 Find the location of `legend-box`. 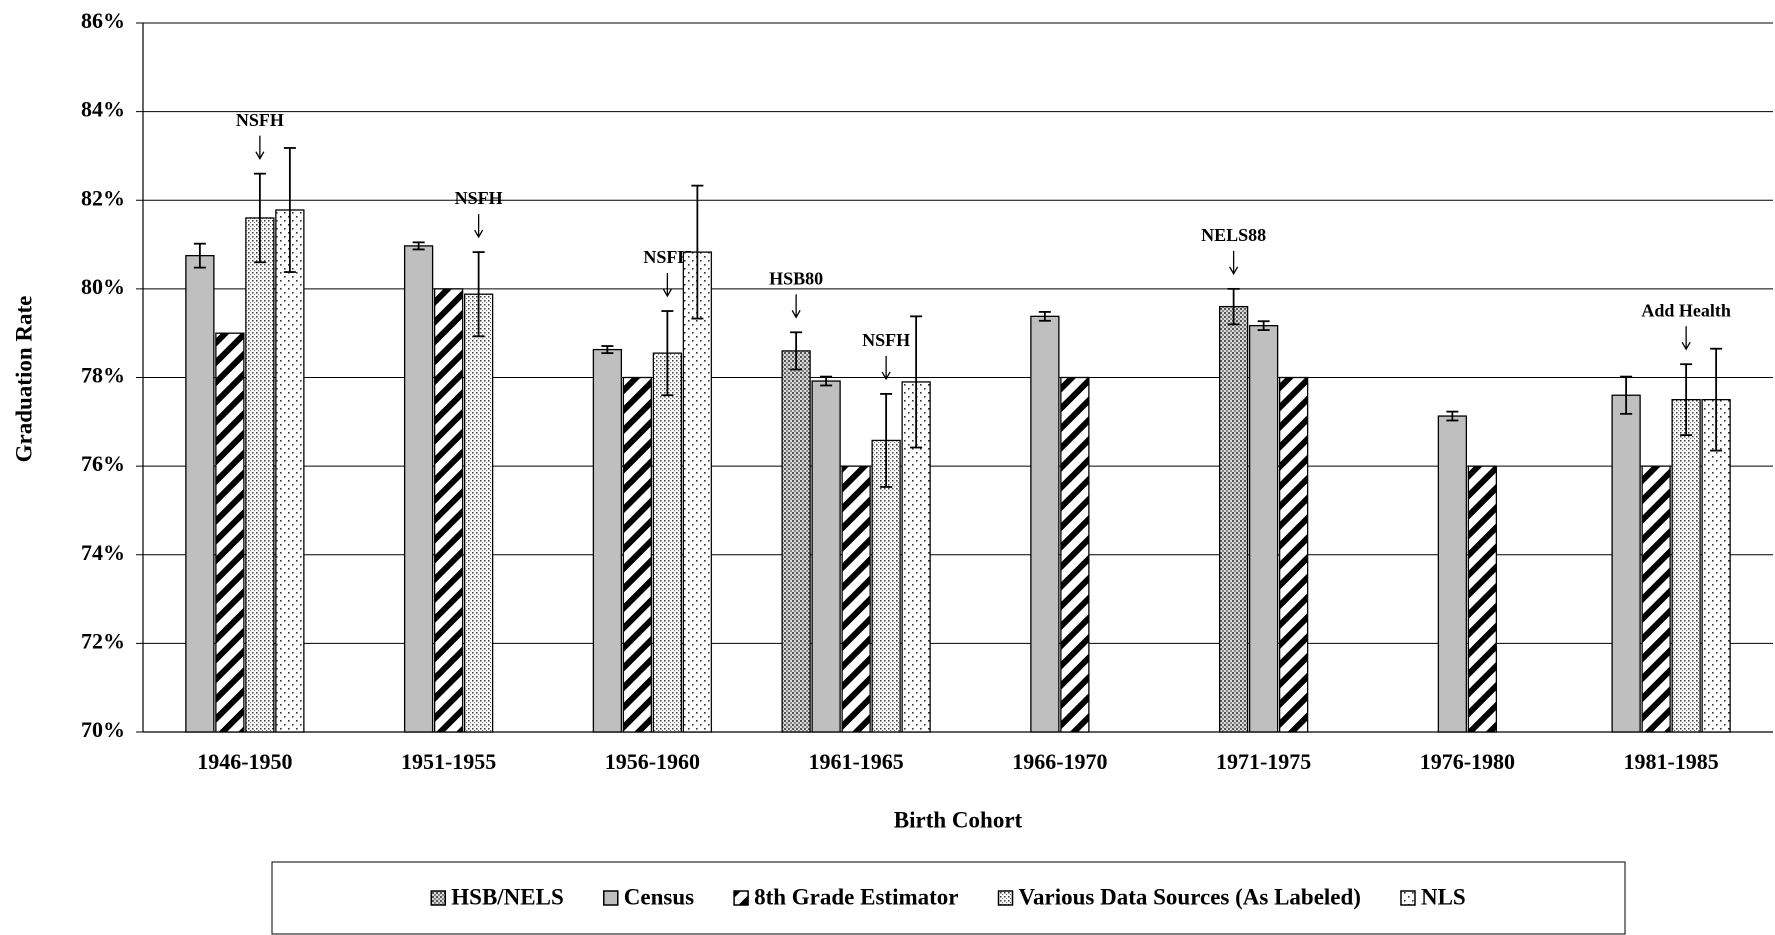

legend-box is located at coordinates (948, 898).